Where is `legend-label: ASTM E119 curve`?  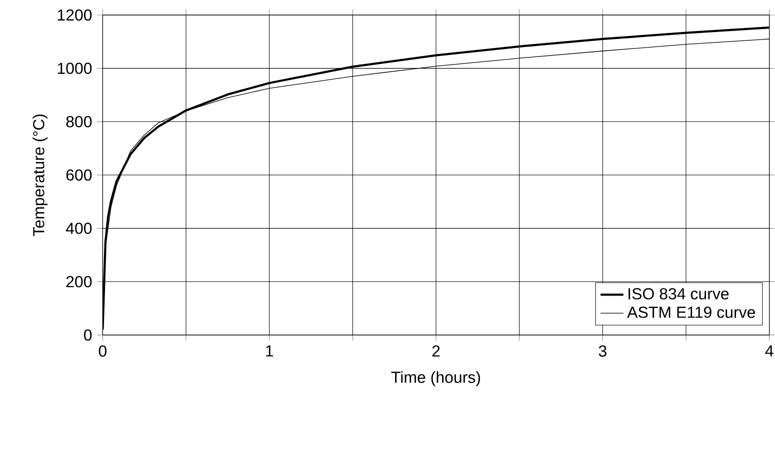
legend-label: ASTM E119 curve is located at coordinates (691, 312).